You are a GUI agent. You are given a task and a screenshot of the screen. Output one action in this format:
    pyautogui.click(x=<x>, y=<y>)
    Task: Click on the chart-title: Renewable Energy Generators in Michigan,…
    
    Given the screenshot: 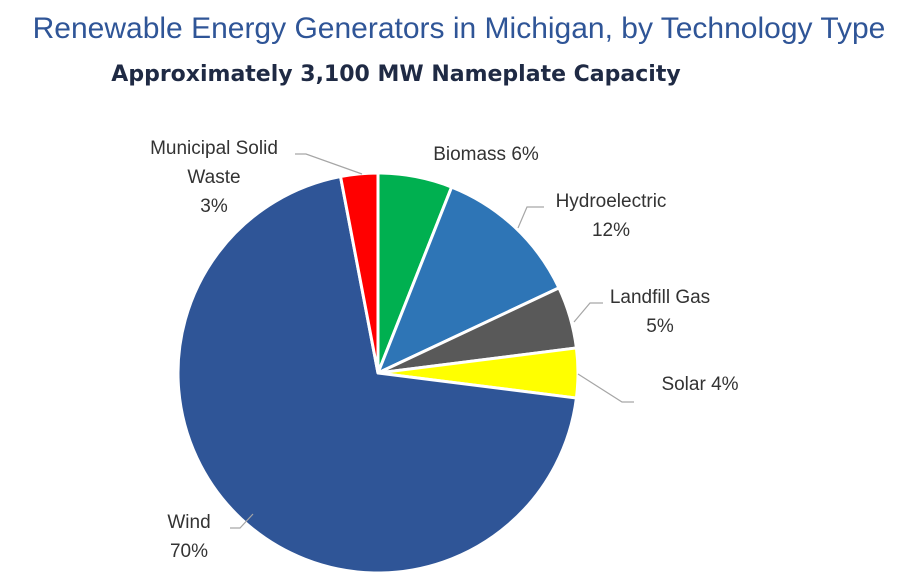 What is the action you would take?
    pyautogui.click(x=459, y=28)
    